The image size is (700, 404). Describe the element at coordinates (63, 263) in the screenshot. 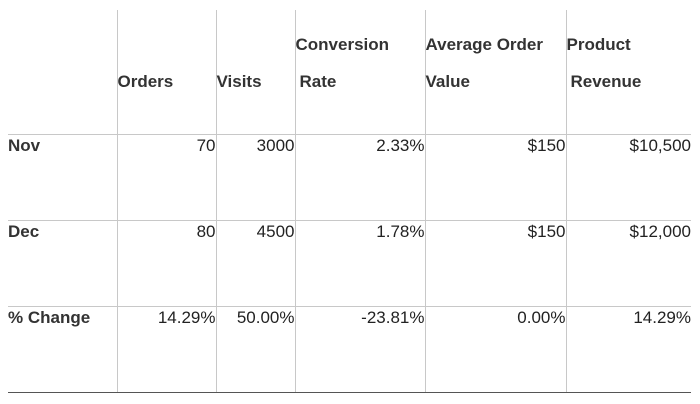

I see `row-label: Dec` at that location.